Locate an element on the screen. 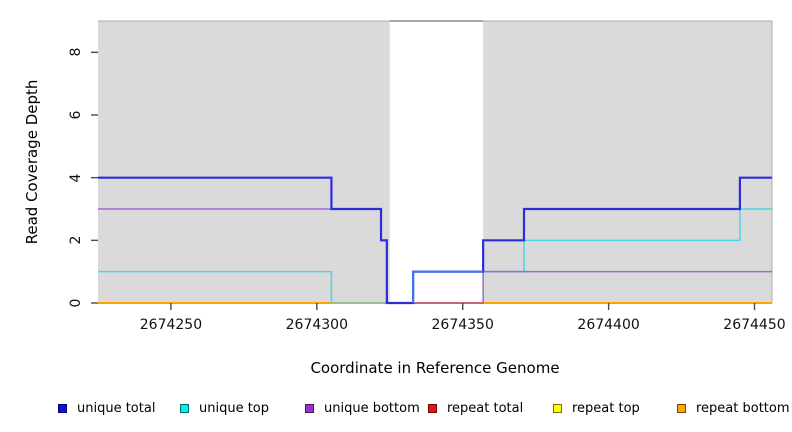 This screenshot has width=792, height=432. y-tick-label: 2 is located at coordinates (76, 240).